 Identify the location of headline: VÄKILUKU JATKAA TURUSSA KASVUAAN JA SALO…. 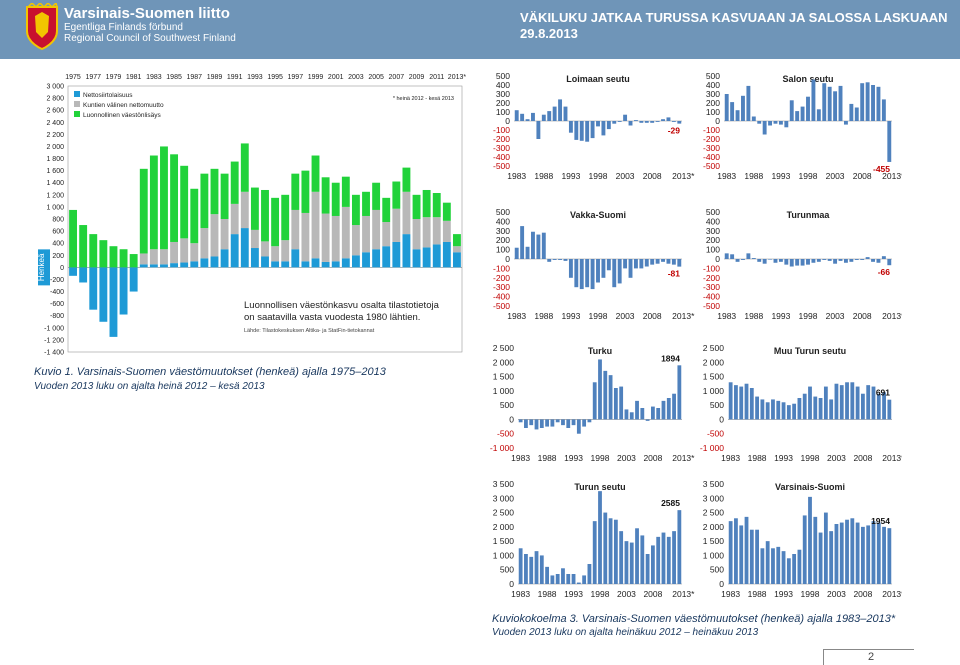
(734, 26).